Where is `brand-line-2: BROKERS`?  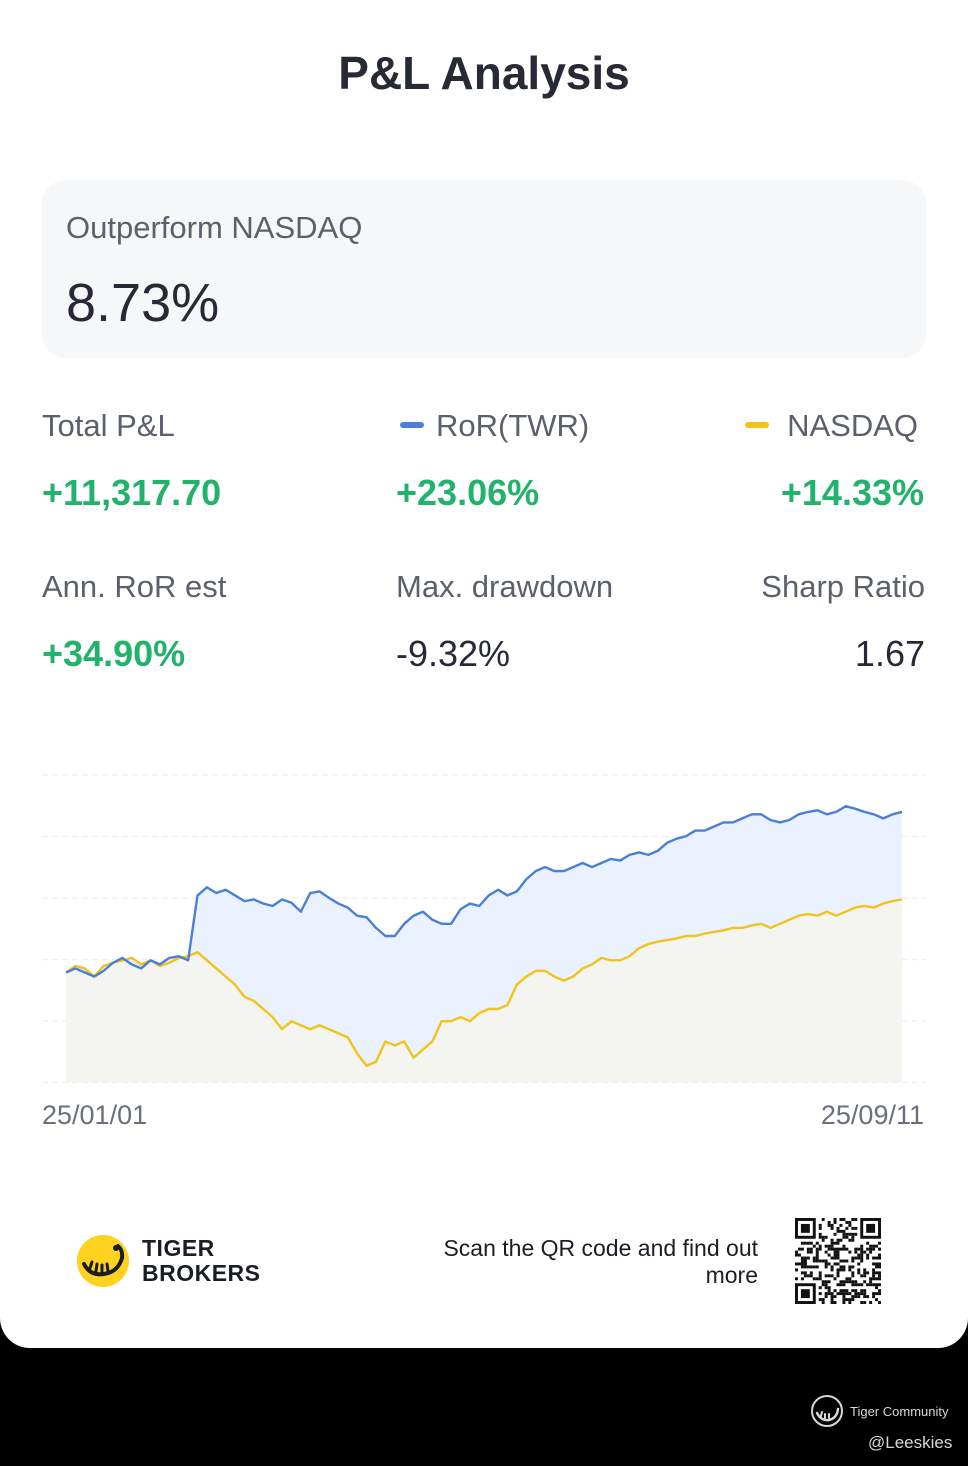
brand-line-2: BROKERS is located at coordinates (201, 1273).